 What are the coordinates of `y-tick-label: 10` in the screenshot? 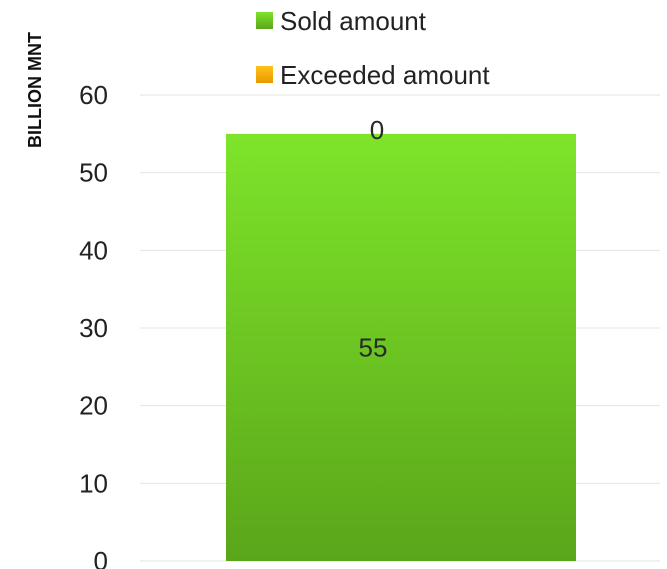 It's located at (93, 483).